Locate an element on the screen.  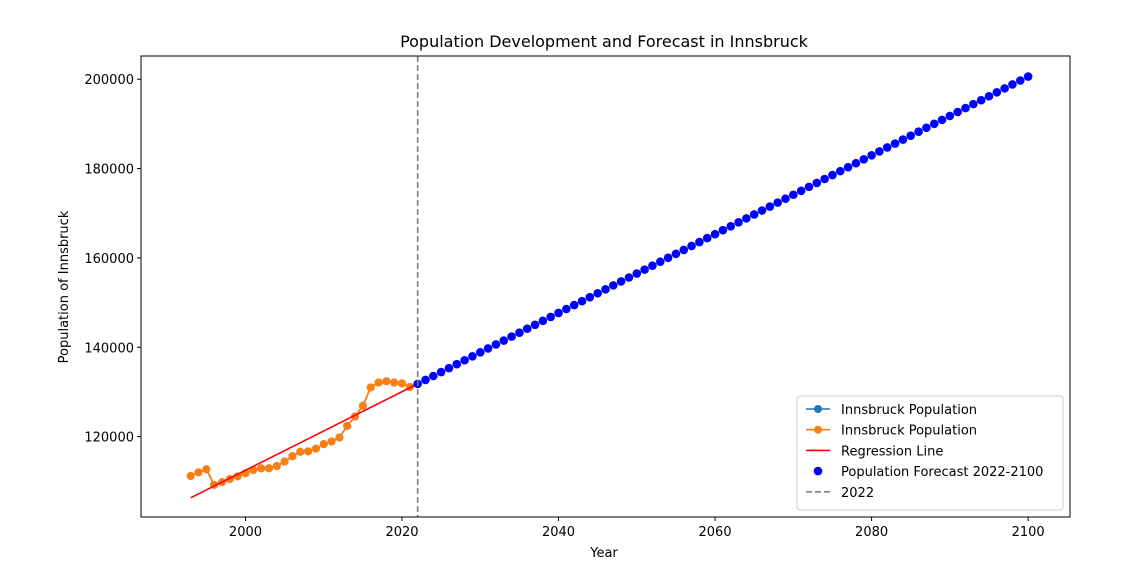
forecast-point-2056 is located at coordinates (684, 250).